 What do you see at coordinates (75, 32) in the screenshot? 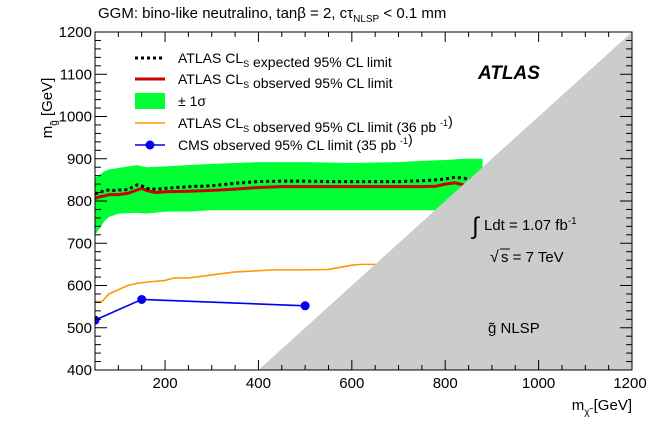
I see `y-tick-label: 1200` at bounding box center [75, 32].